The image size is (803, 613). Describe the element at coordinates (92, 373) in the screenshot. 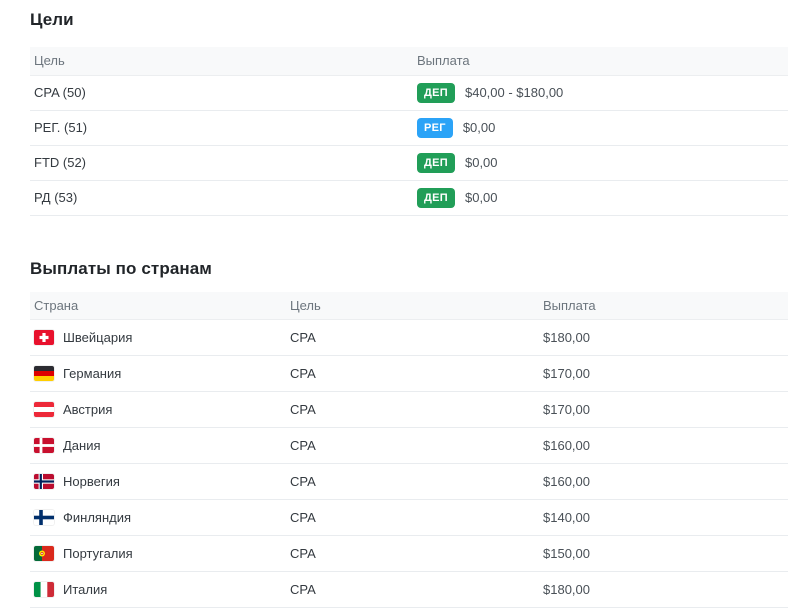

I see `country-name: Германия` at that location.